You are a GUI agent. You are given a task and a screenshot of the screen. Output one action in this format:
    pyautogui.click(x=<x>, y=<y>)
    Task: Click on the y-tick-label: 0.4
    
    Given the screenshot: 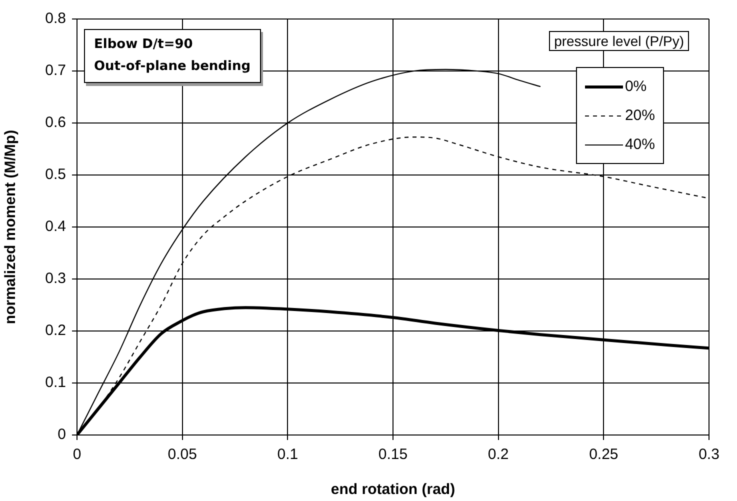 What is the action you would take?
    pyautogui.click(x=55, y=227)
    